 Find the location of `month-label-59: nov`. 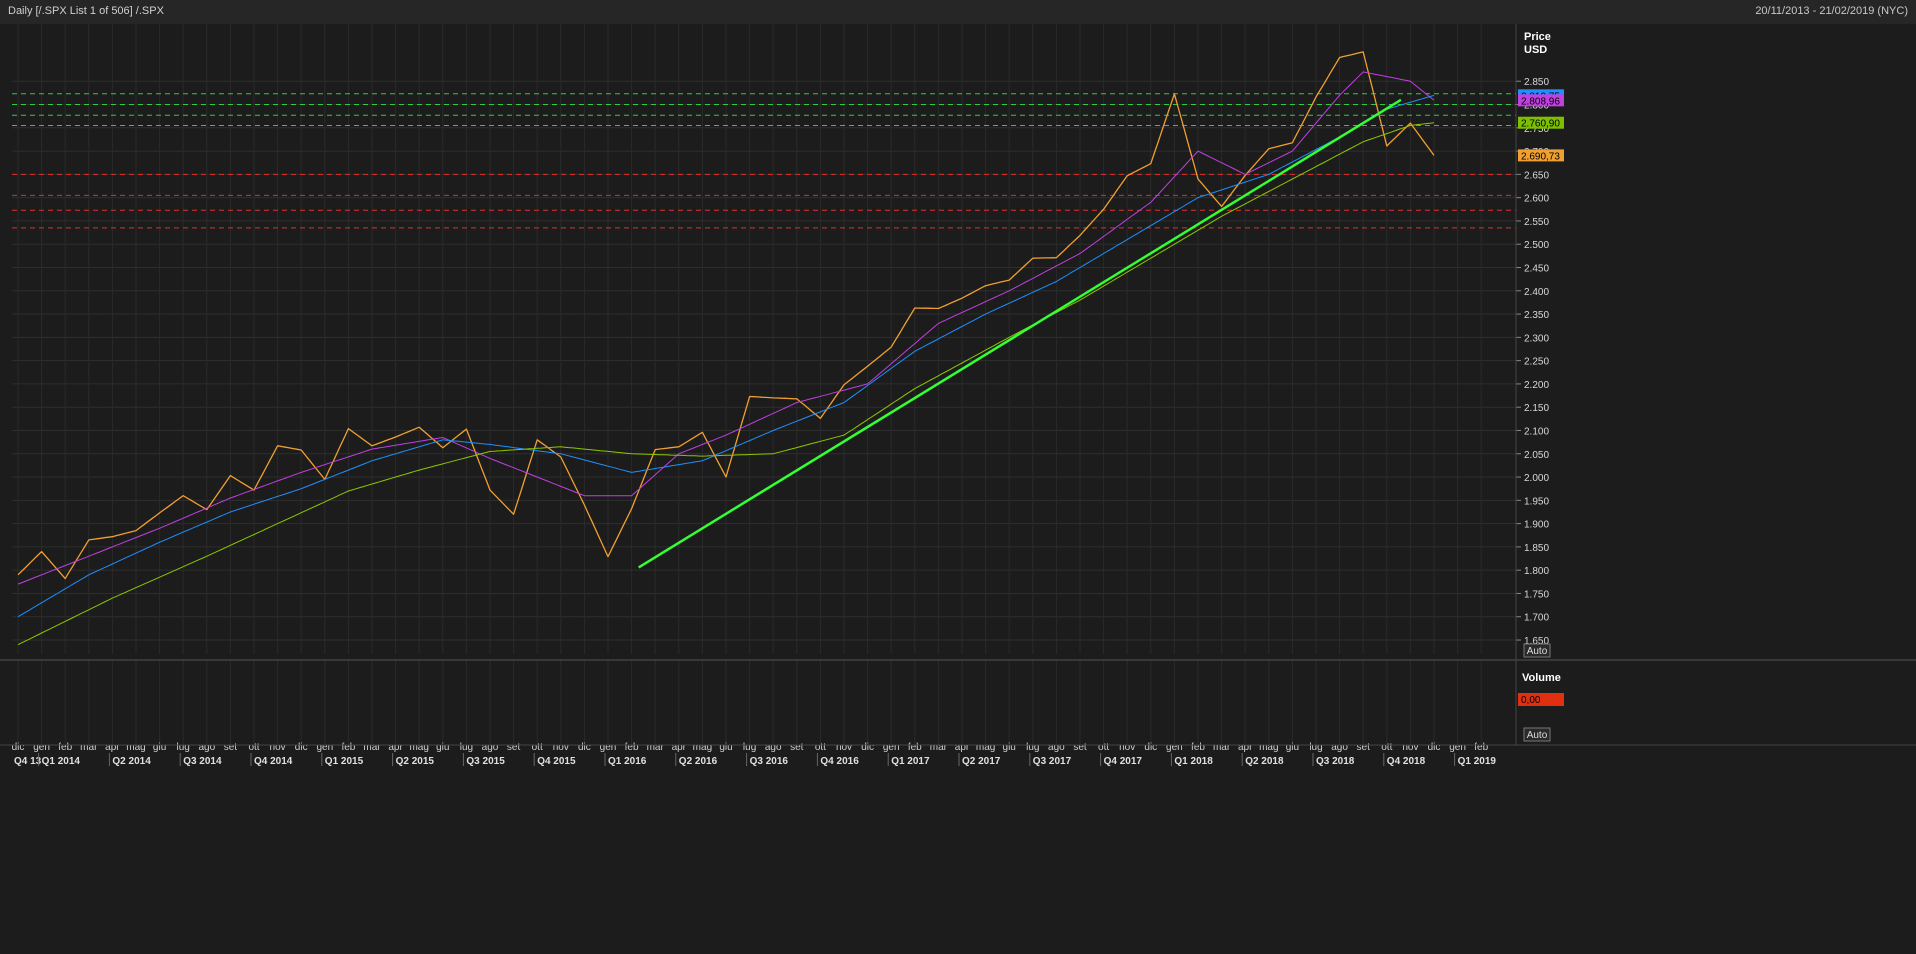

month-label-59: nov is located at coordinates (1410, 747).